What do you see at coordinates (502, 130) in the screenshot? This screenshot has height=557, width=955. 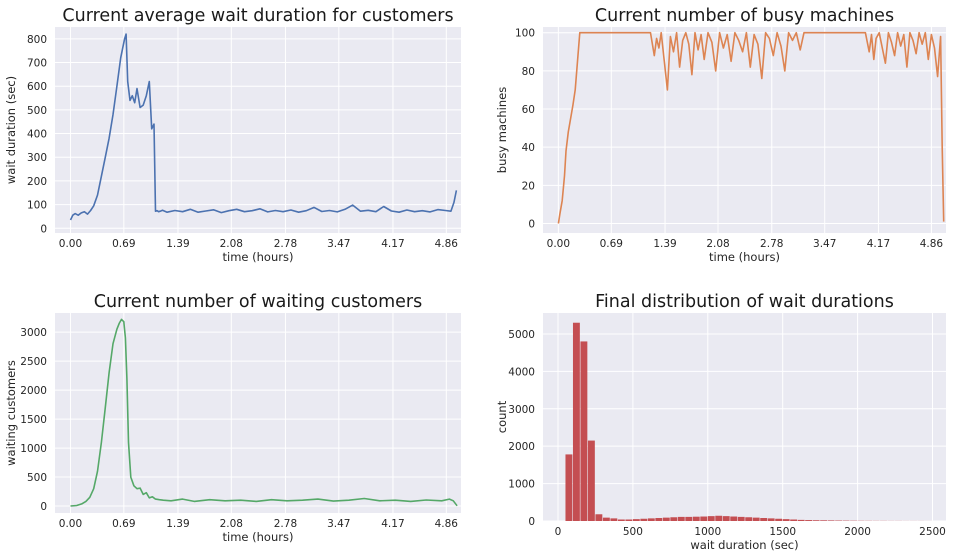 I see `y-axis-label: busy machines` at bounding box center [502, 130].